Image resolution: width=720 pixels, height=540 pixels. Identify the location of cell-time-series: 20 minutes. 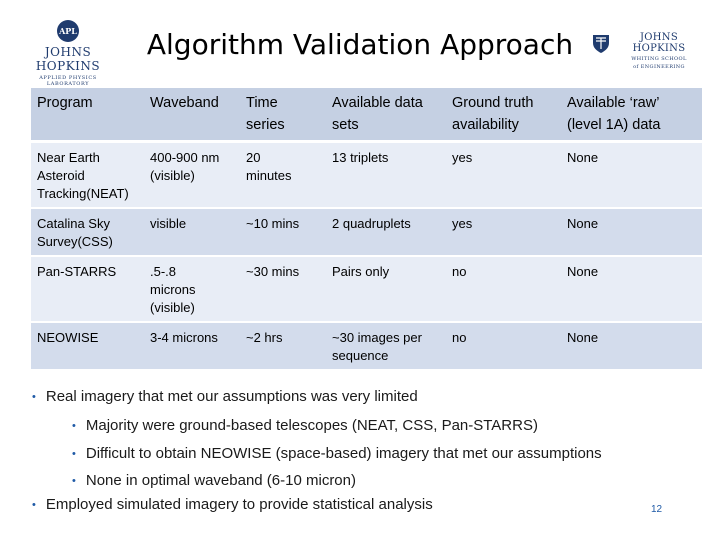
(283, 176).